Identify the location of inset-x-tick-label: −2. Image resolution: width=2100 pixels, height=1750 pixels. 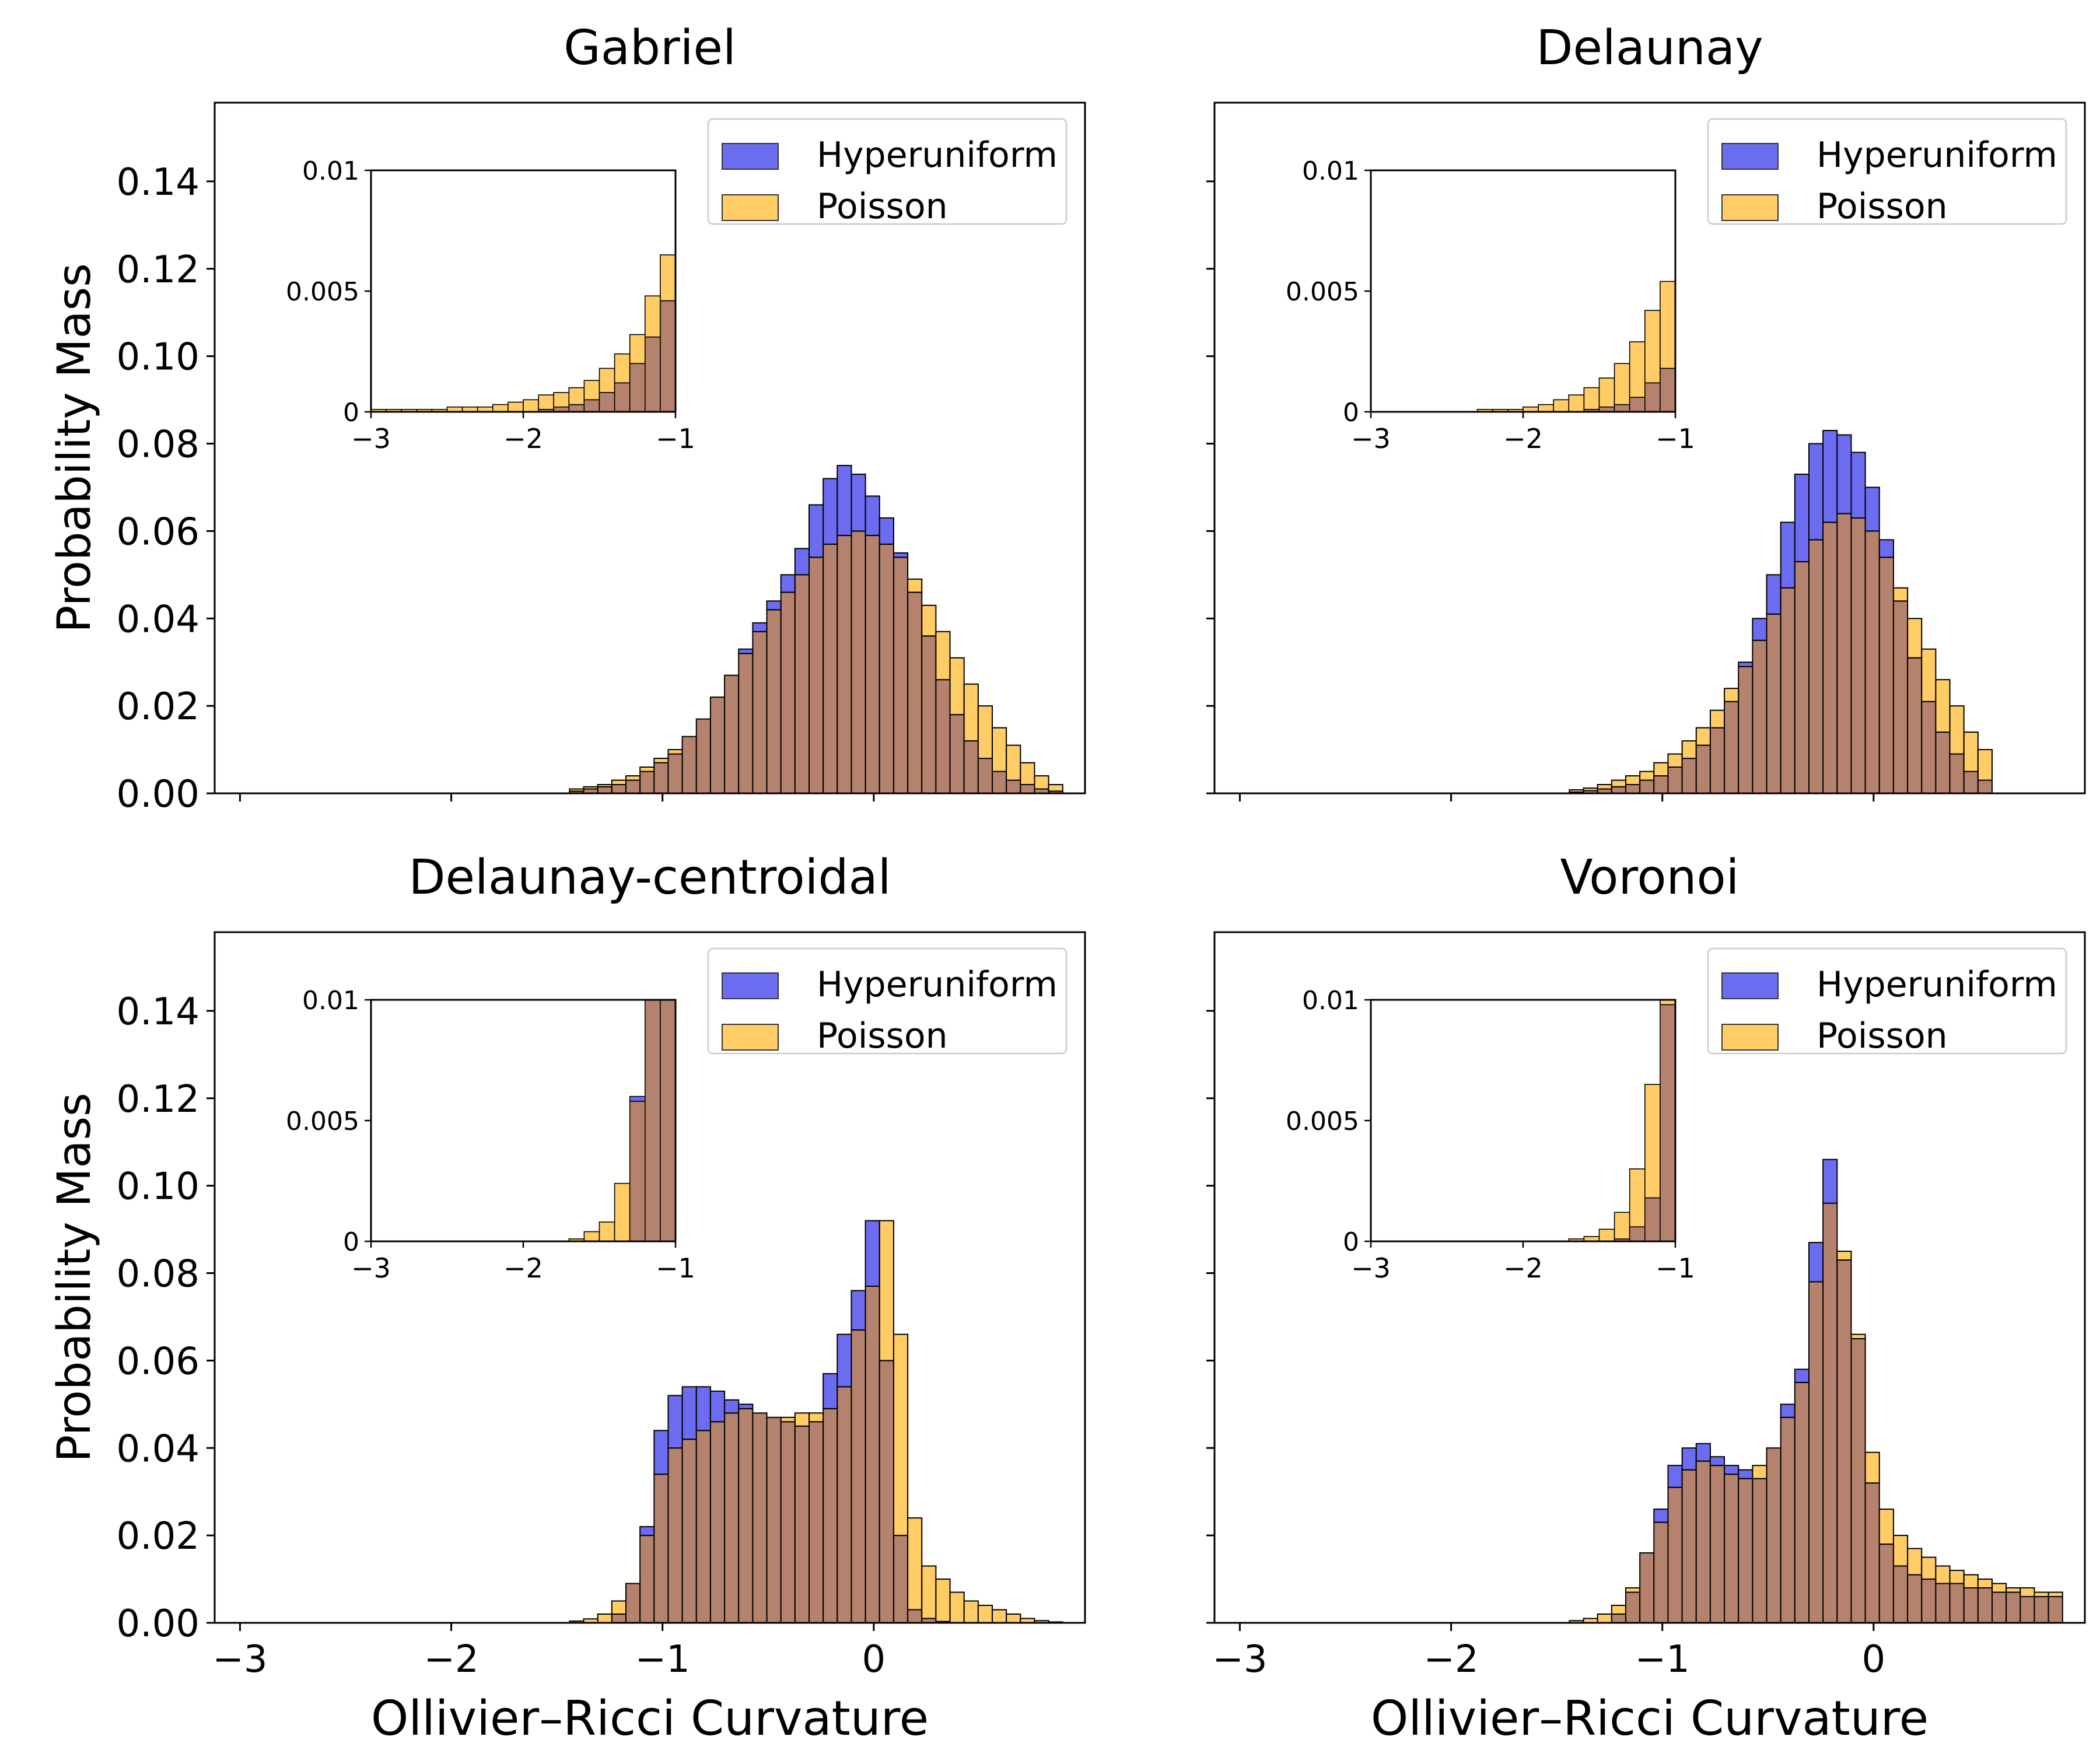
(523, 1268).